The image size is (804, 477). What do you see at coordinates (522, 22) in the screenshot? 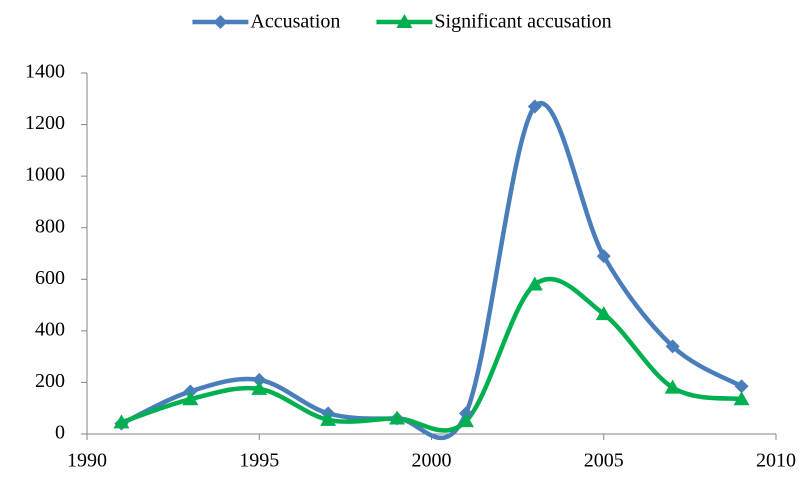
I see `legend-label: Significant accusation` at bounding box center [522, 22].